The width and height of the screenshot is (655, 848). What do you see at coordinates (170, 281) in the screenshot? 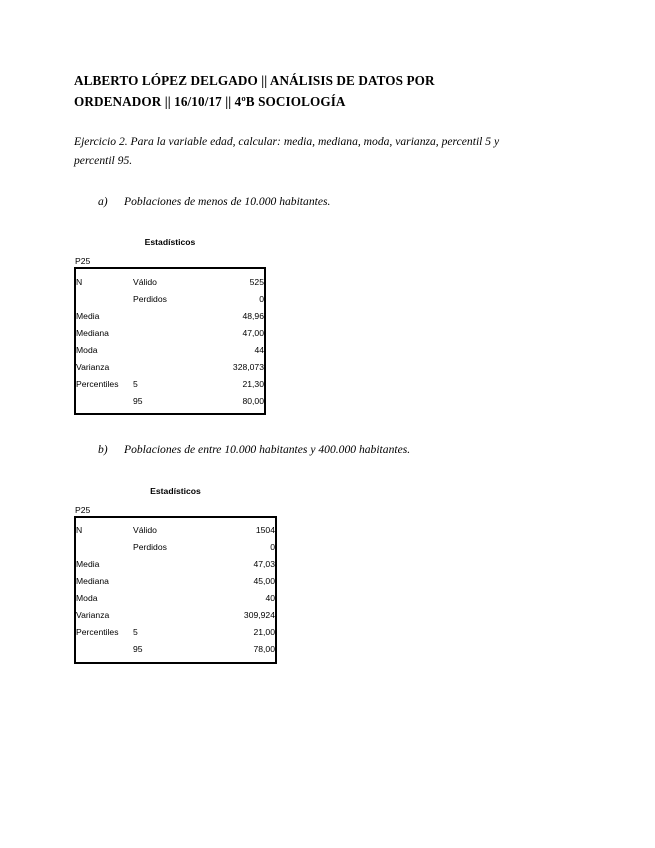
I see `table-row: N Válido 525` at bounding box center [170, 281].